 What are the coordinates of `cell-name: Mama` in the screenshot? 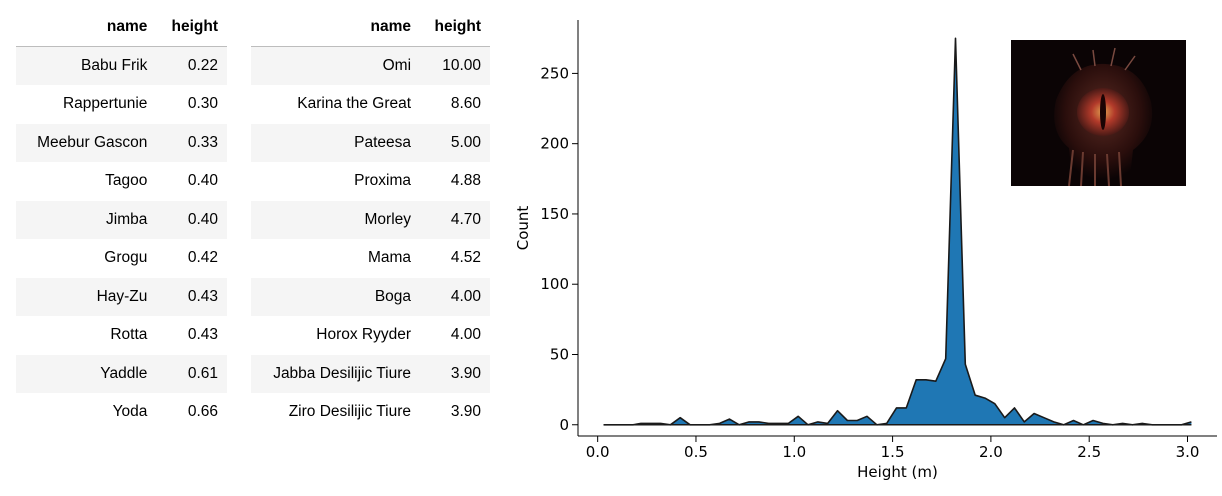 It's located at (389, 258).